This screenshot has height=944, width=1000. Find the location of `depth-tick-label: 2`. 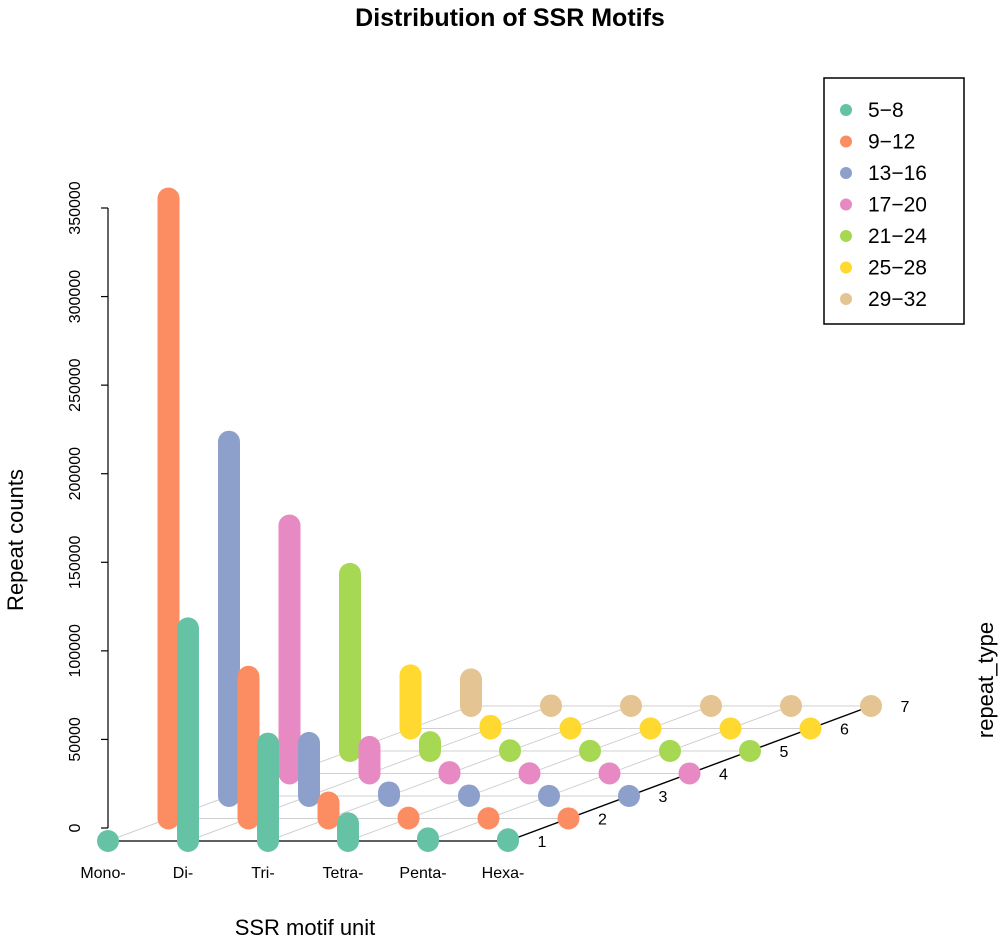

depth-tick-label: 2 is located at coordinates (602, 820).